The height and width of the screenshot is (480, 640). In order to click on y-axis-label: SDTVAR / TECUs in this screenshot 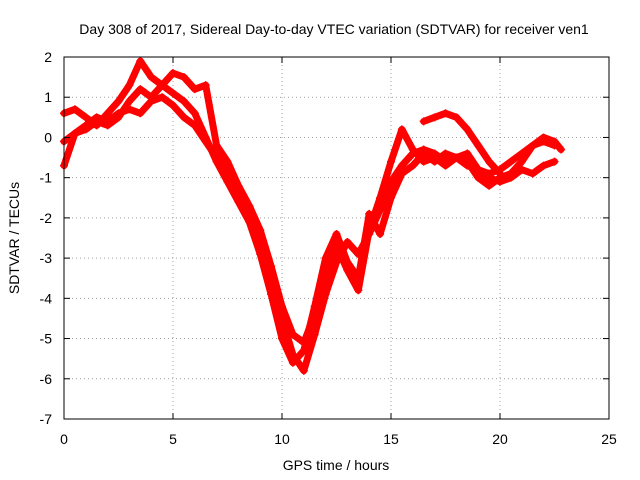, I will do `click(14, 238)`.